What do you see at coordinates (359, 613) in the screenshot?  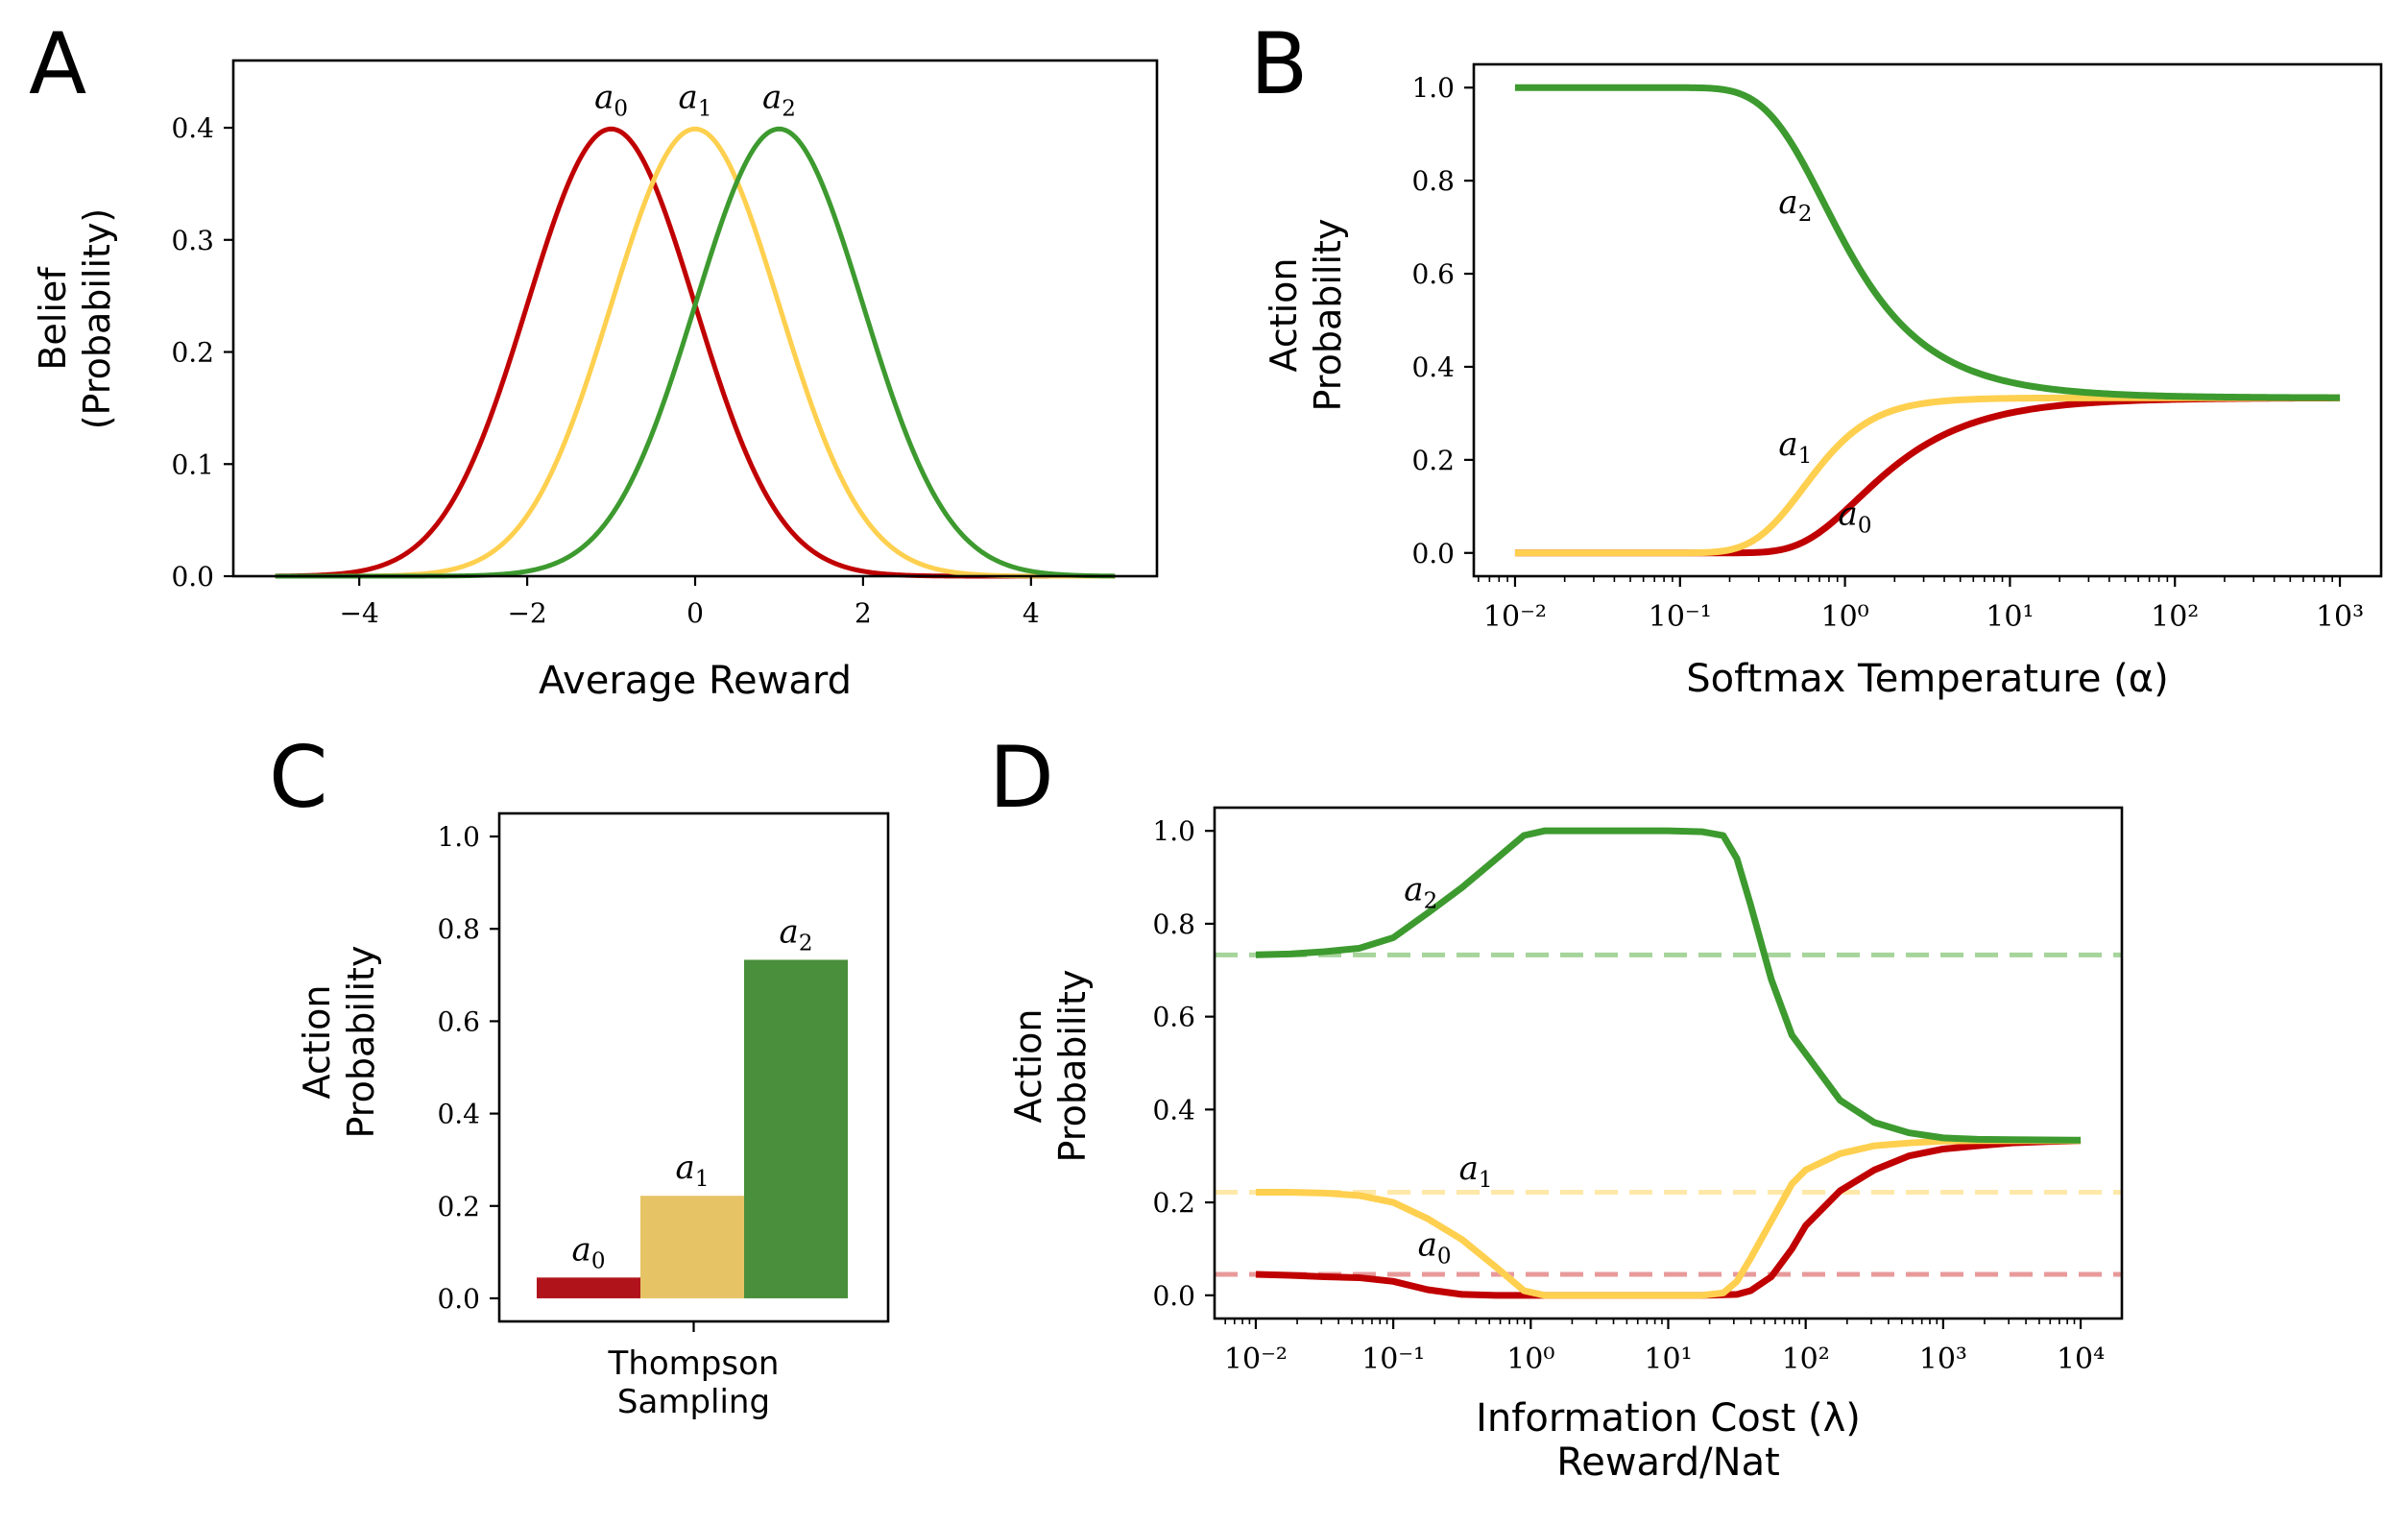 I see `x-tick-label: −4` at bounding box center [359, 613].